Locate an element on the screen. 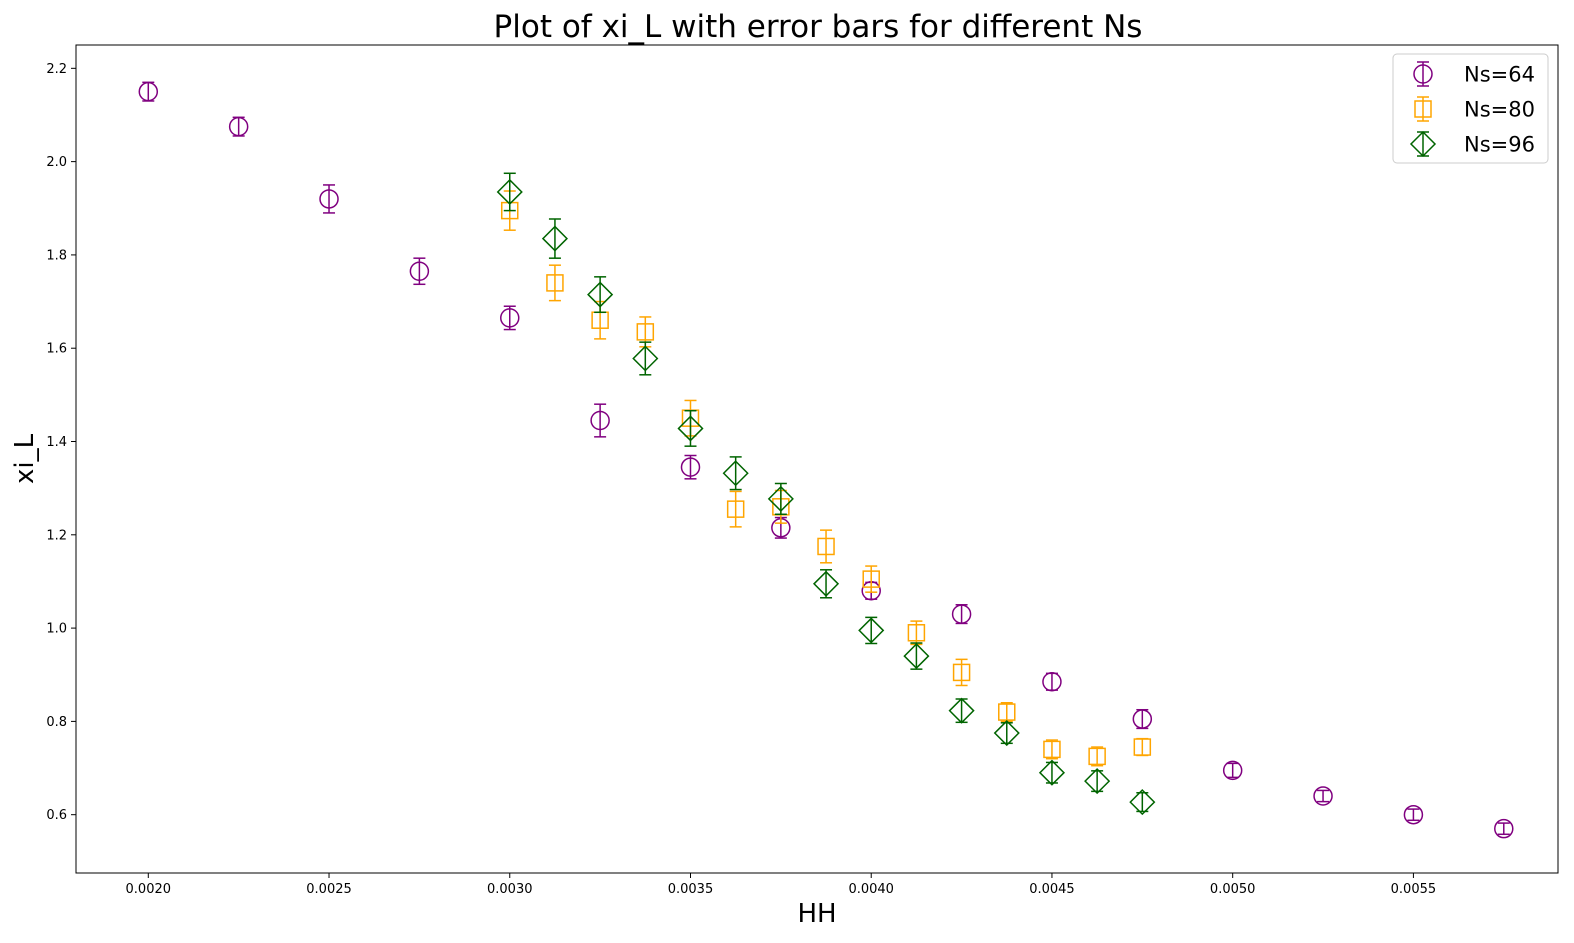 The height and width of the screenshot is (943, 1574). y-tick-label: 1.8 is located at coordinates (56, 255).